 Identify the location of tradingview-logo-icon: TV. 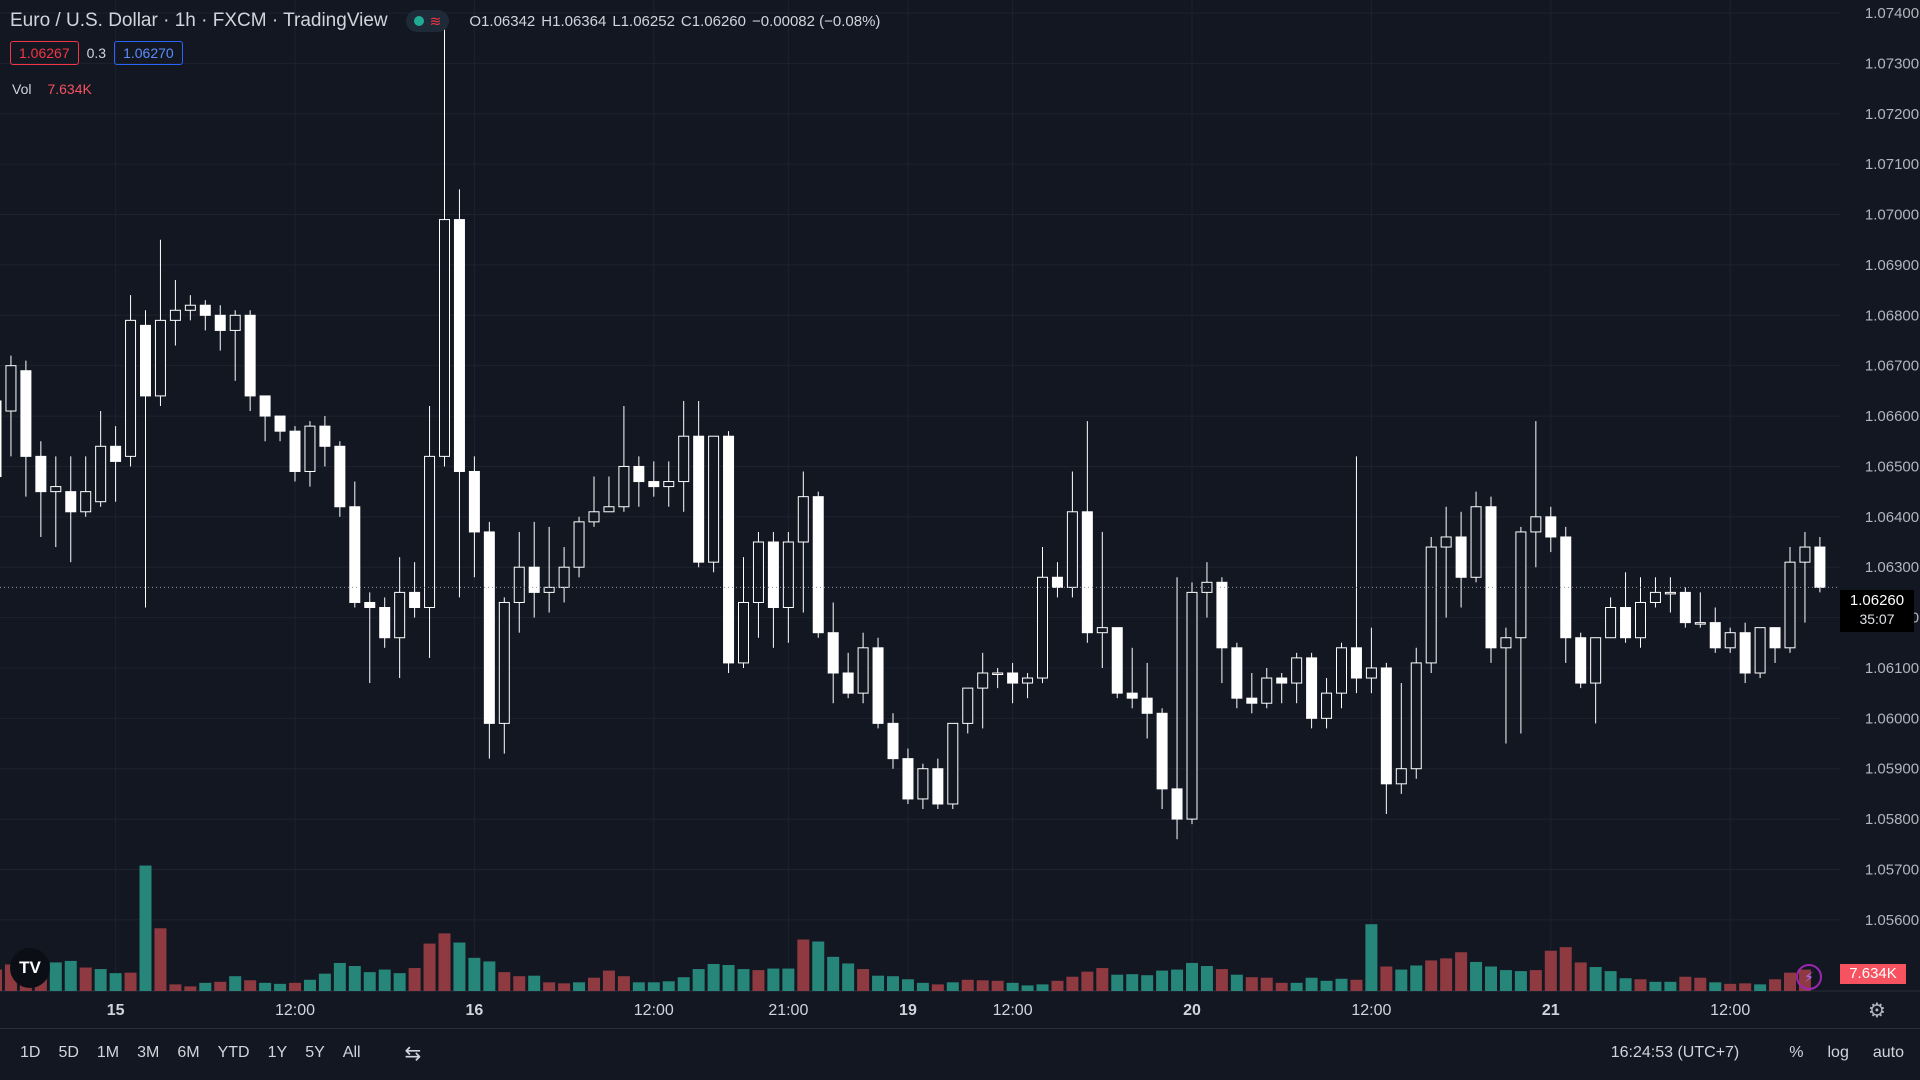
(30, 968).